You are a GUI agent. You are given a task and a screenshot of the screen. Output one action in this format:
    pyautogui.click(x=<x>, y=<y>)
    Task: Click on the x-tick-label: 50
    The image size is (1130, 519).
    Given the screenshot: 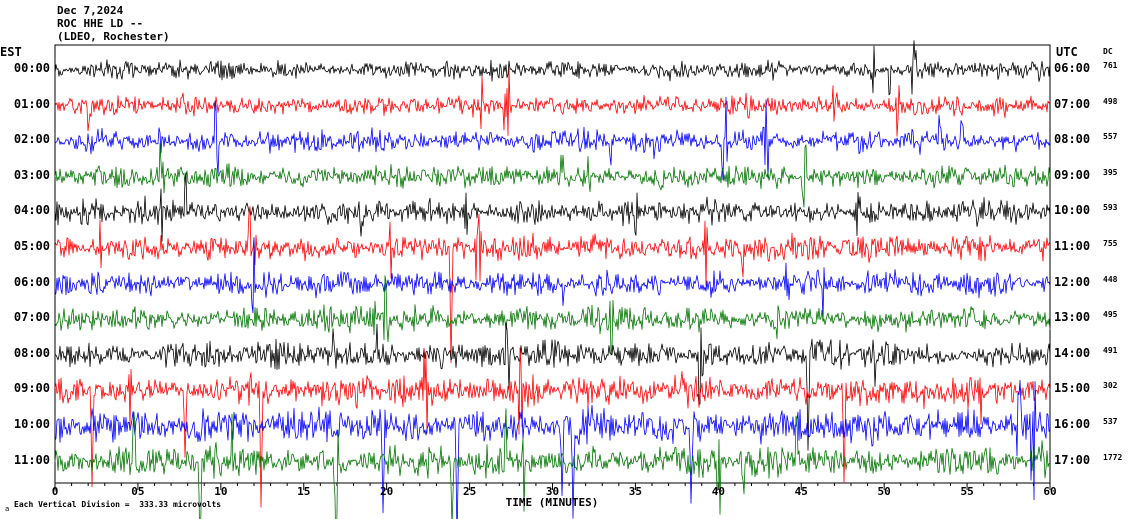 What is the action you would take?
    pyautogui.click(x=884, y=491)
    